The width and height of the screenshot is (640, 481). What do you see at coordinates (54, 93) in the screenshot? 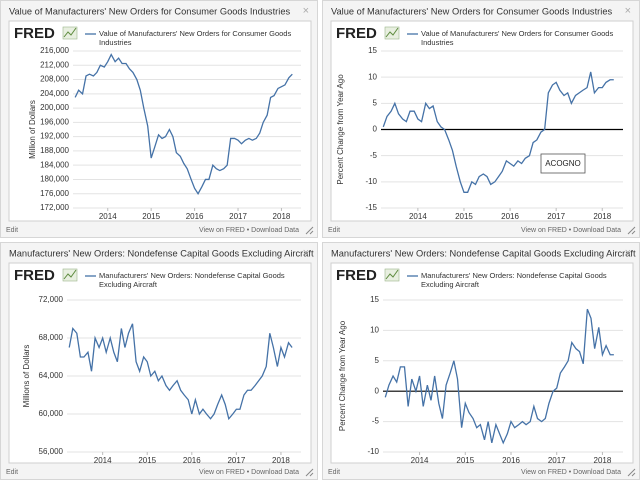
I see `y-tick-label: 204,000` at bounding box center [54, 93].